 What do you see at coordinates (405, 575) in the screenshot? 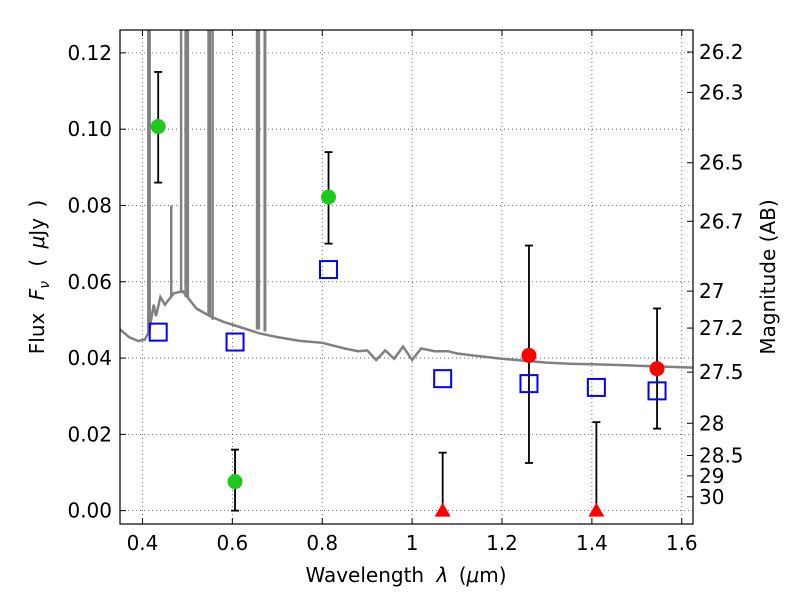
I see `x-axis-label: Wavelength λ (μm)` at bounding box center [405, 575].